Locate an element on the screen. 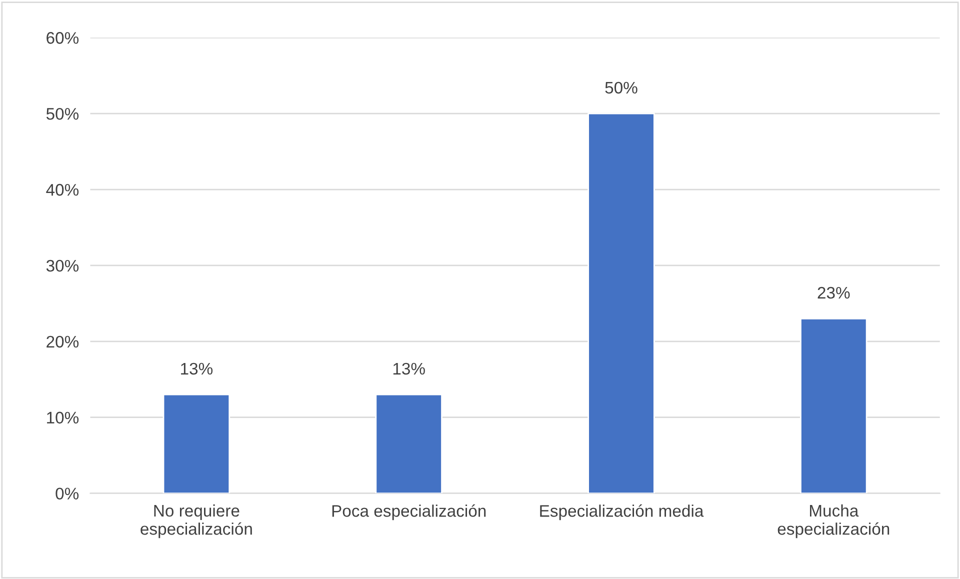  y-tick-label: 0% is located at coordinates (67, 494).